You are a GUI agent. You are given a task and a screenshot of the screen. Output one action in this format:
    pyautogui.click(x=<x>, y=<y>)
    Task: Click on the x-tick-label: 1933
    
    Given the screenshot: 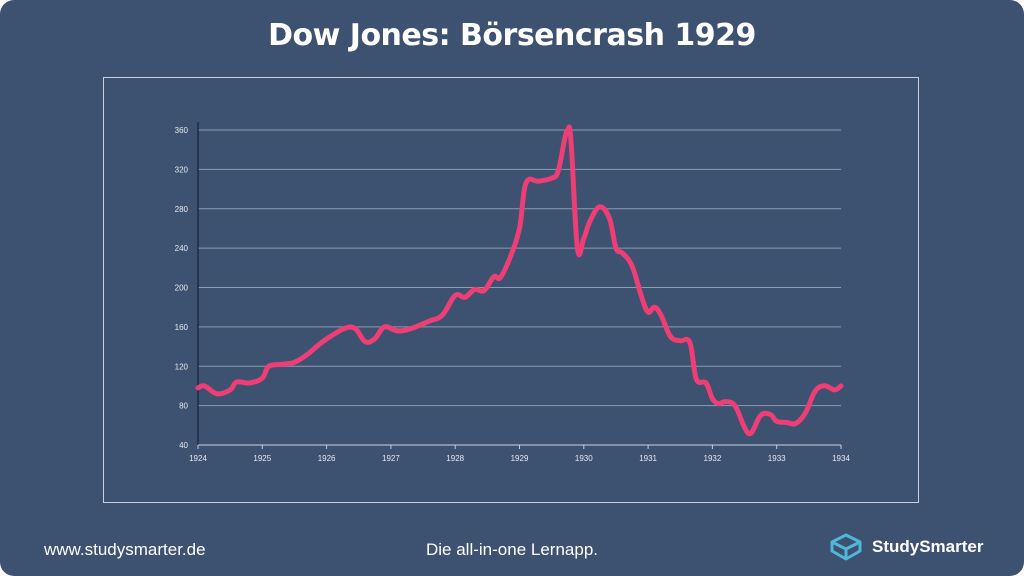 What is the action you would take?
    pyautogui.click(x=777, y=458)
    